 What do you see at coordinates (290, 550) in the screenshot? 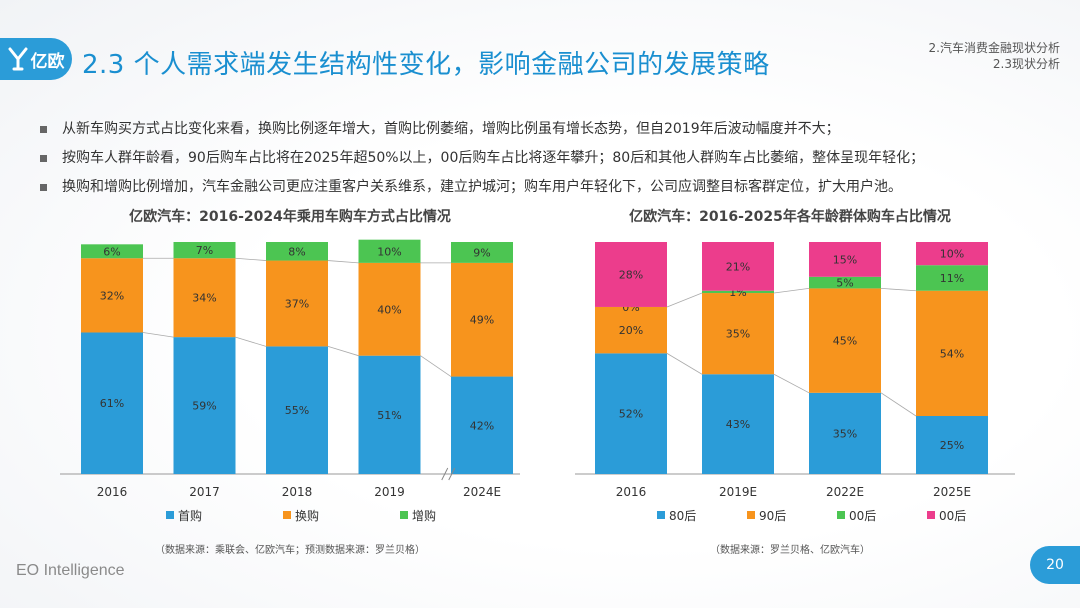
I see `chart-1-source: （数据来源：乘联会、亿欧汽车；预测数据来源：罗兰贝格）` at bounding box center [290, 550].